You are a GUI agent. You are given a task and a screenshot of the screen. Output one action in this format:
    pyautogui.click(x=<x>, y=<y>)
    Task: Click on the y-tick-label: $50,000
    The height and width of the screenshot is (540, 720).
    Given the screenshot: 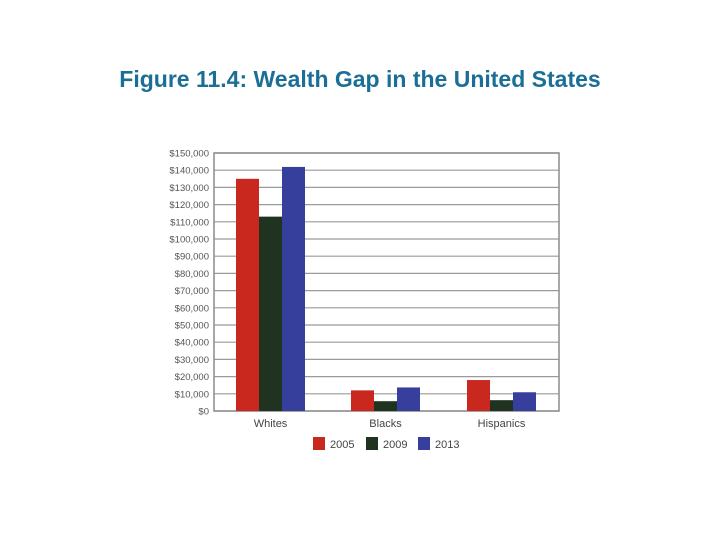 What is the action you would take?
    pyautogui.click(x=192, y=326)
    